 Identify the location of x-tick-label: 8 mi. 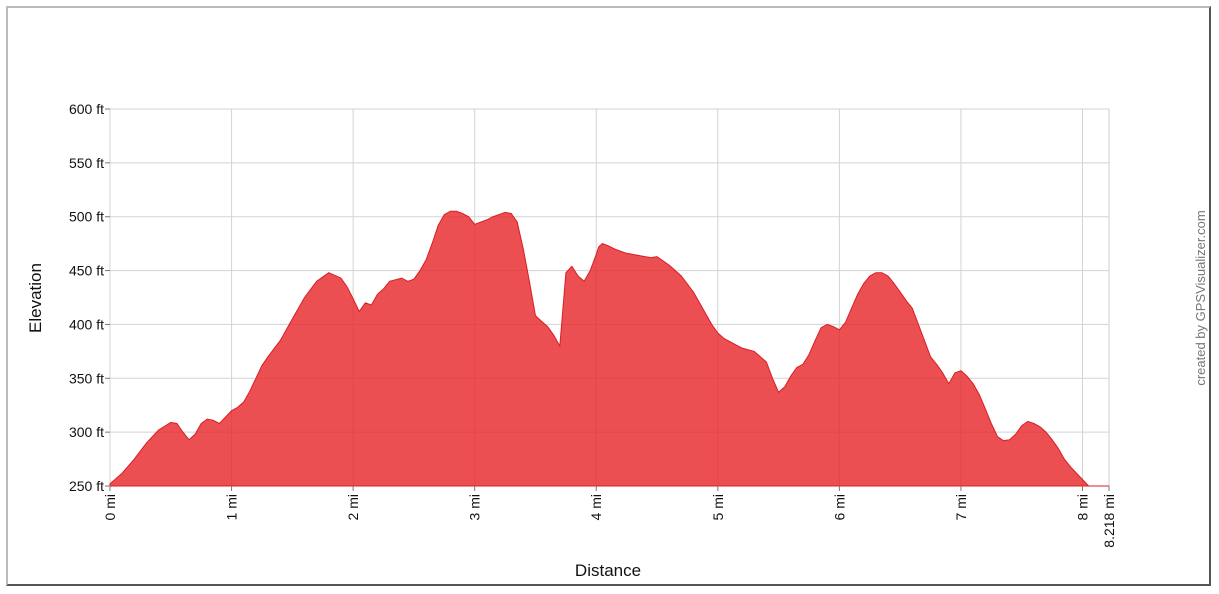
(1082, 507).